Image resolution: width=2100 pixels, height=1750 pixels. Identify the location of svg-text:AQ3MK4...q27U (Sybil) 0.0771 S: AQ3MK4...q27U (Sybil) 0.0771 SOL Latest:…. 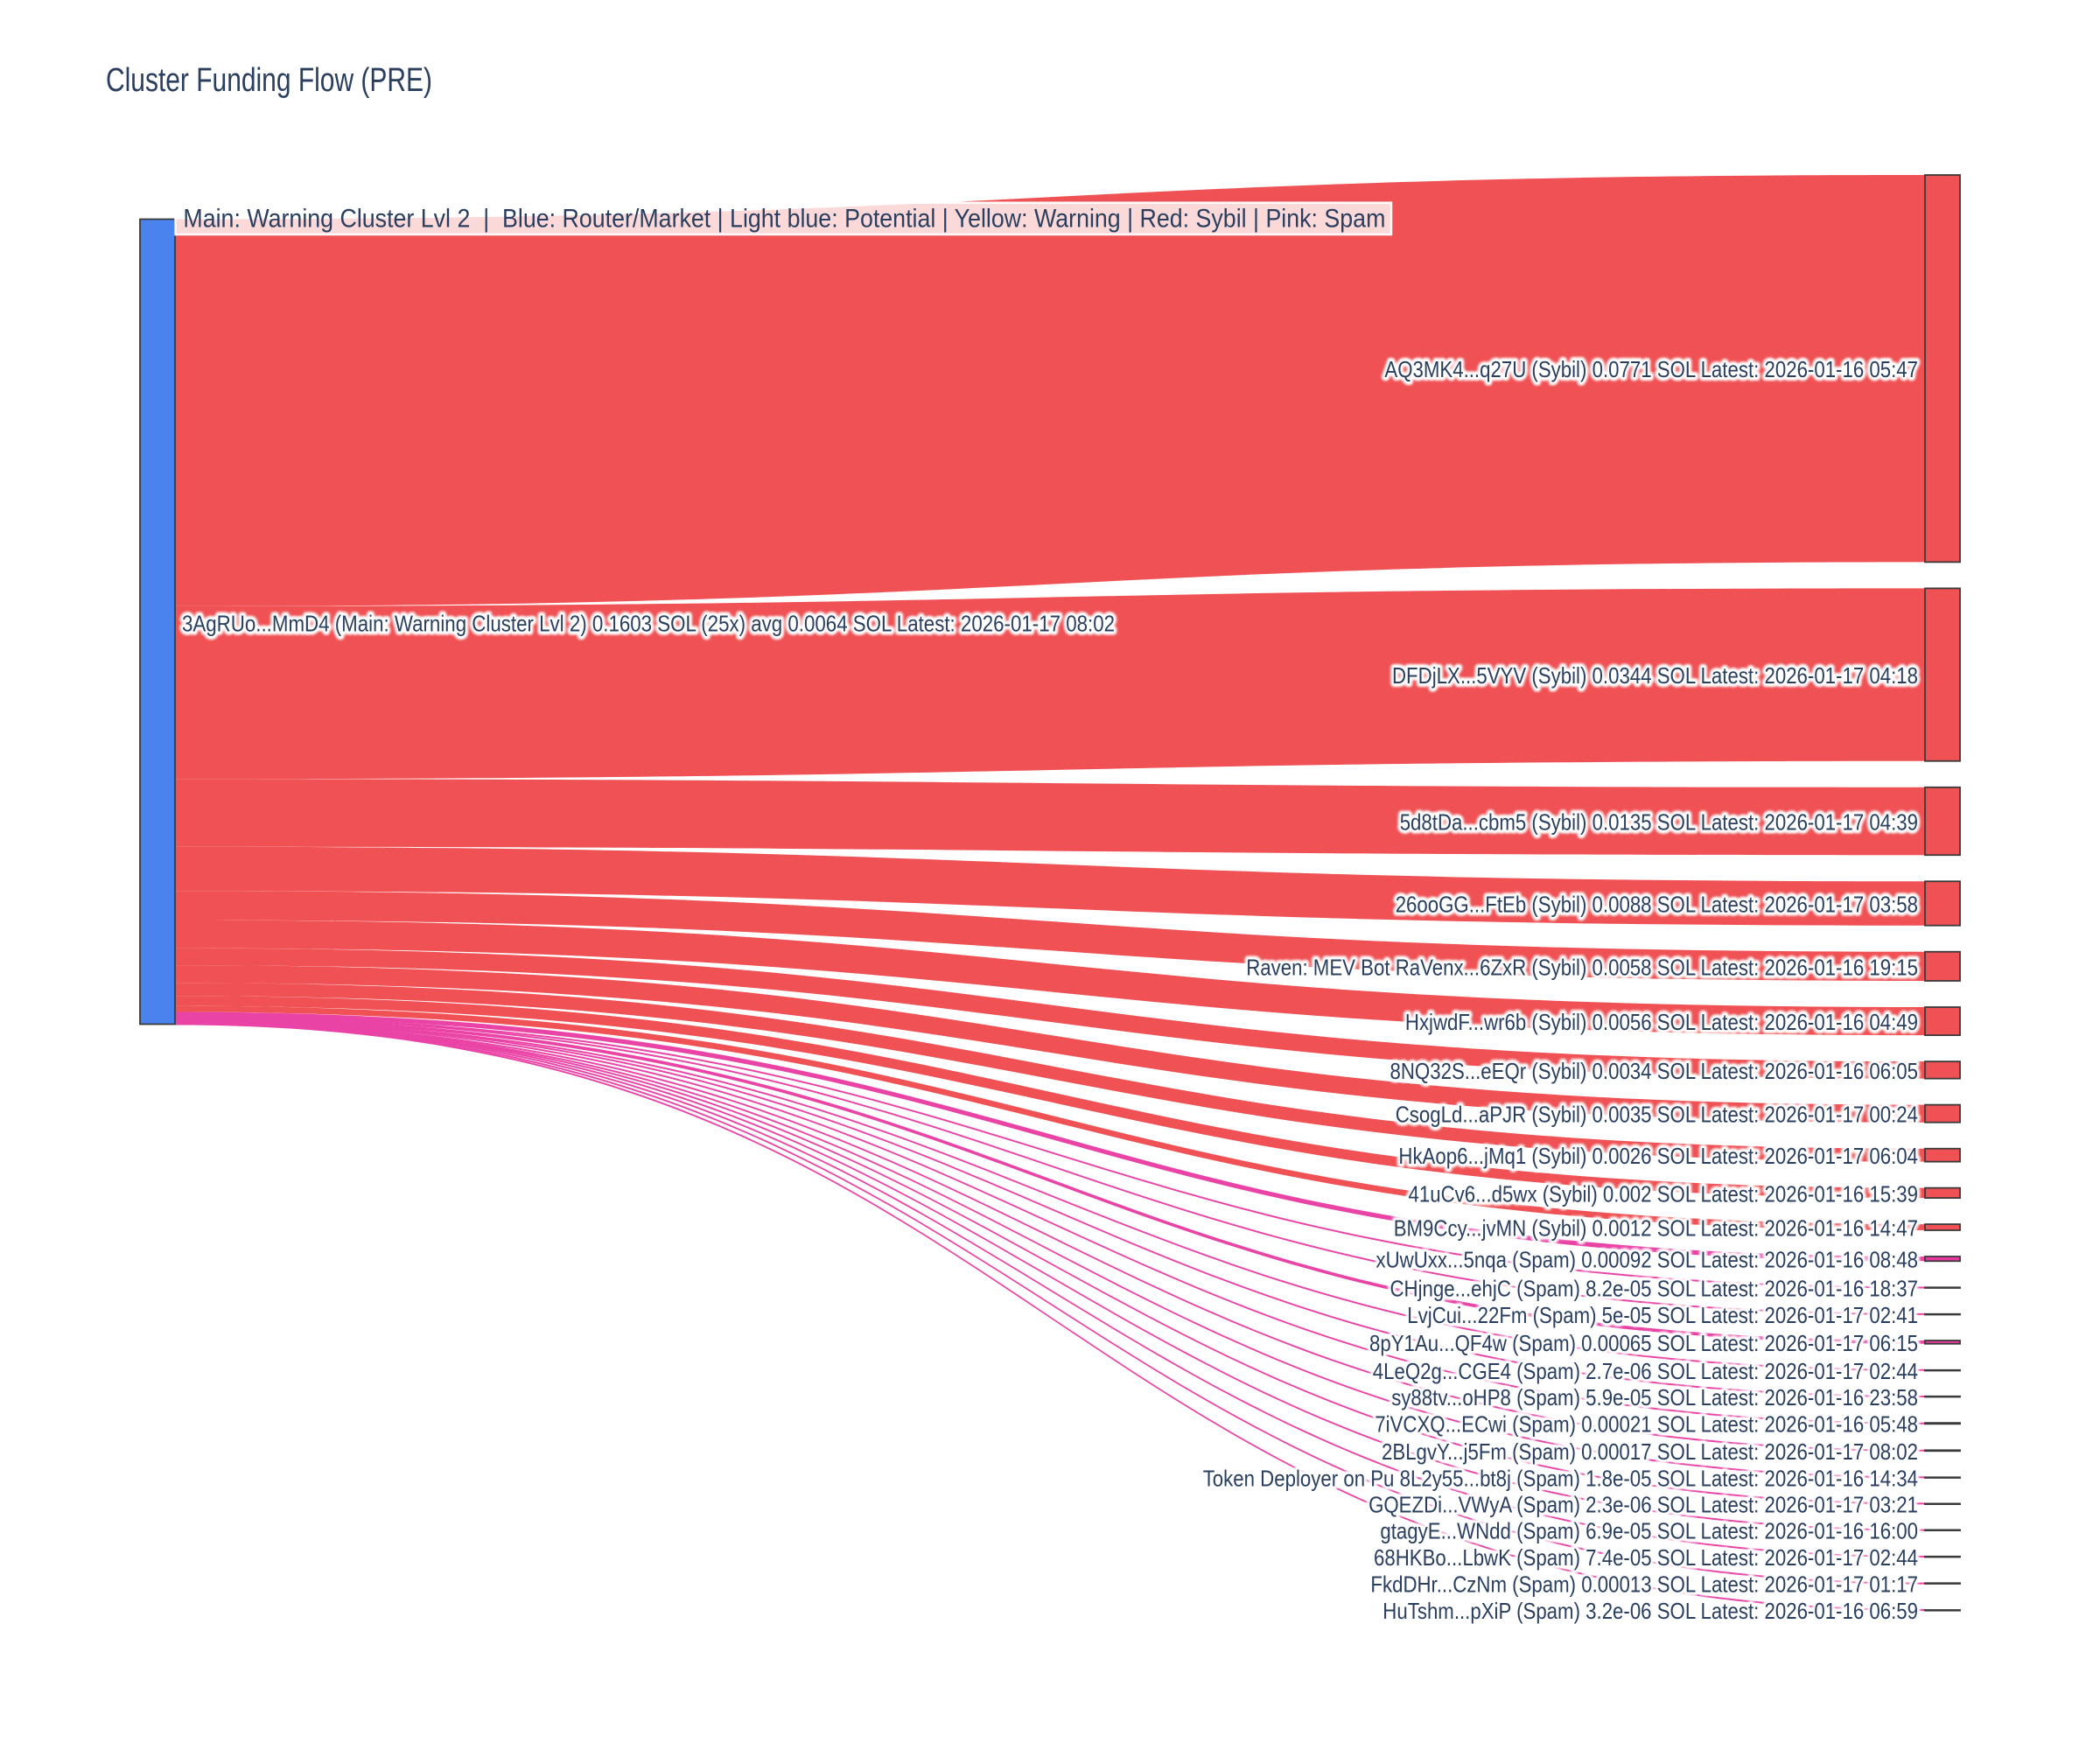
(1651, 369).